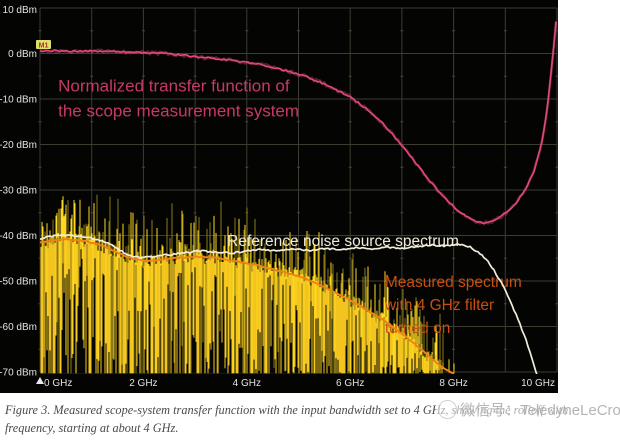 Image resolution: width=620 pixels, height=440 pixels. Describe the element at coordinates (20, 10) in the screenshot. I see `y-tick-label: 10 dBm` at that location.